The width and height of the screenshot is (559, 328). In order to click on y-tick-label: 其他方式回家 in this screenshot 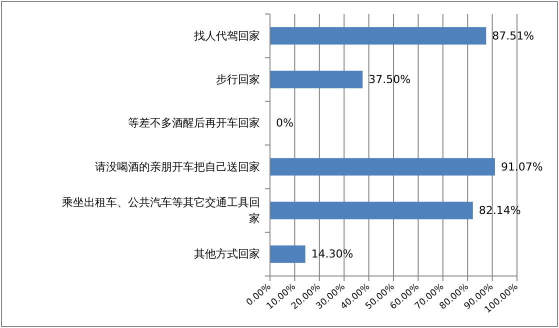, I will do `click(227, 254)`.